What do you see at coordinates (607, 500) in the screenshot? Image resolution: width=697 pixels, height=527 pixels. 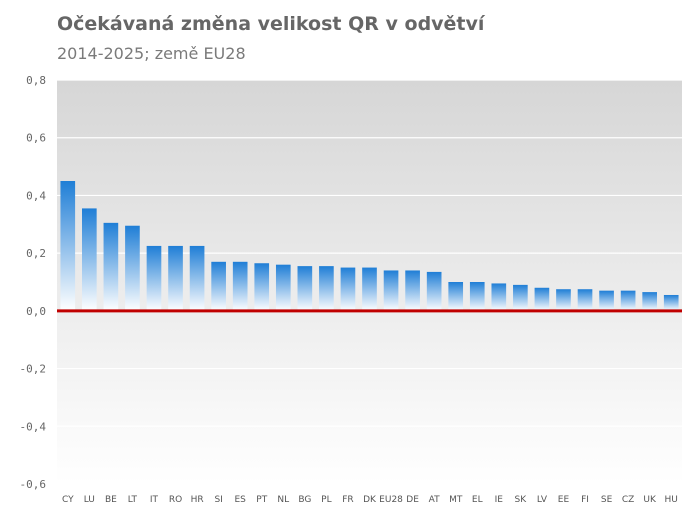 I see `x-tick-label: SE` at bounding box center [607, 500].